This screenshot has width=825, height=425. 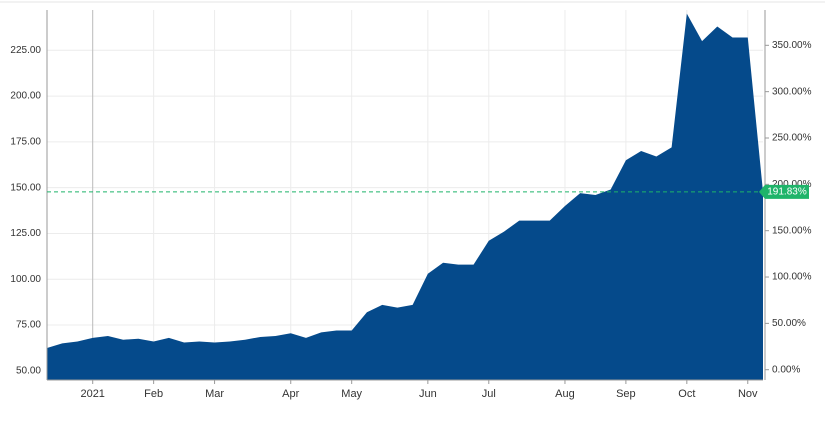 What do you see at coordinates (792, 91) in the screenshot?
I see `y2-tick-label: 300.00%` at bounding box center [792, 91].